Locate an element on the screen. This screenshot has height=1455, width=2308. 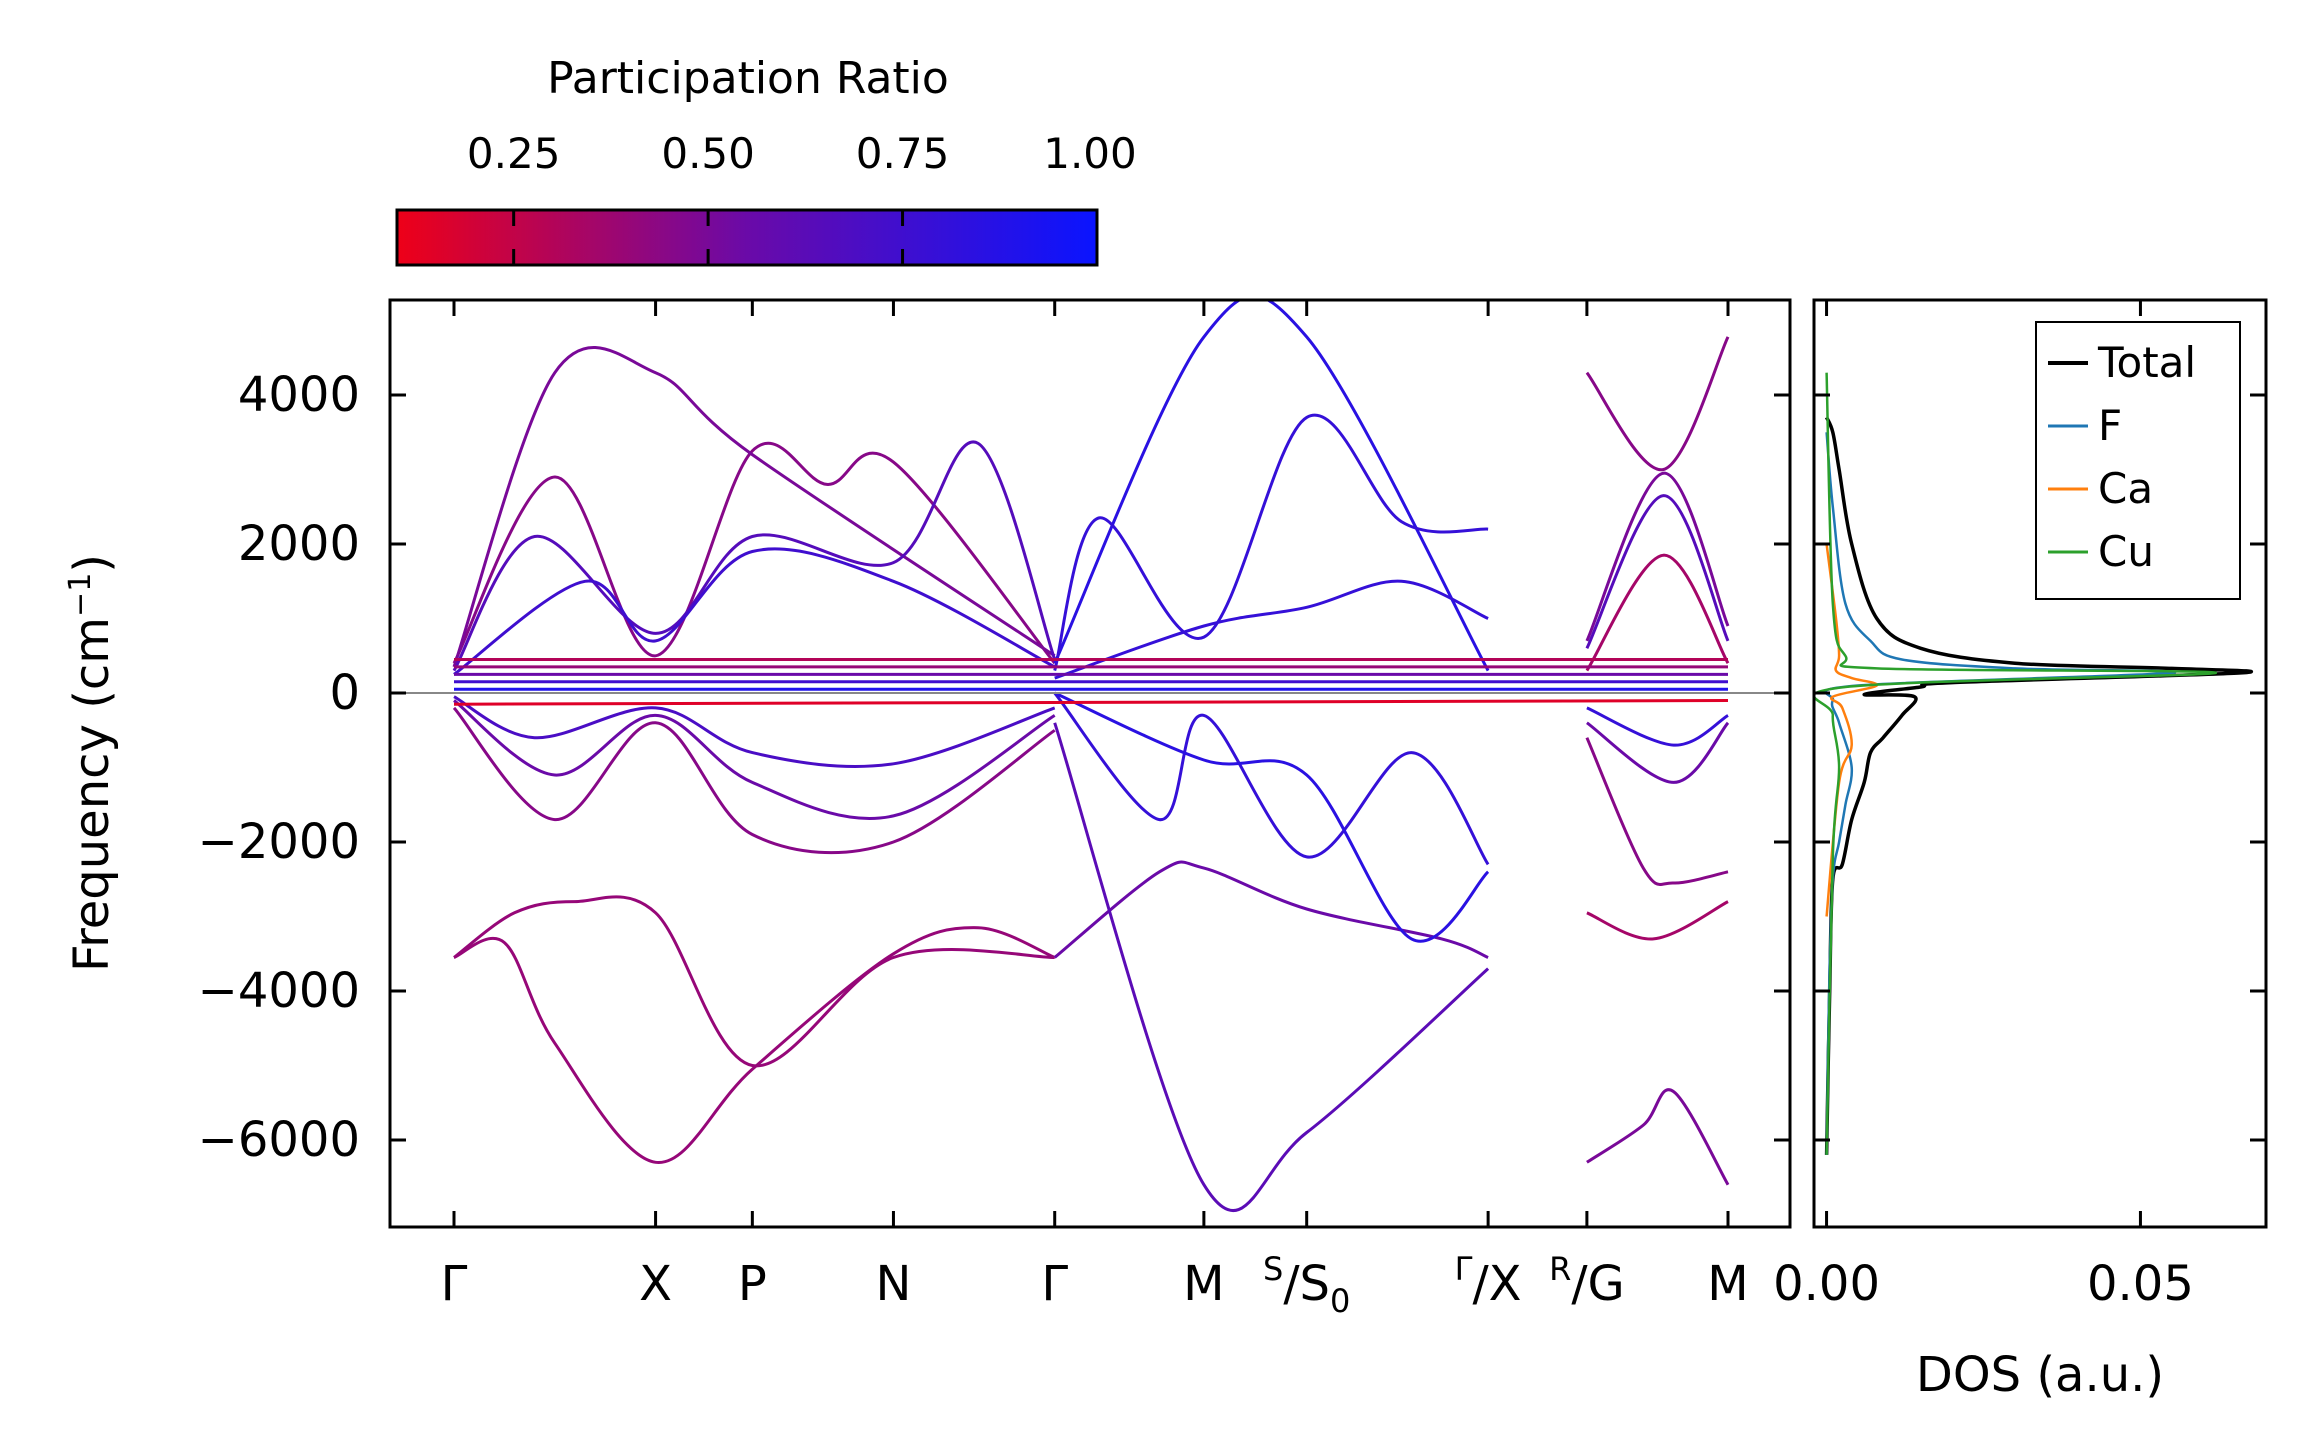
legend-label: Ca is located at coordinates (2125, 488).